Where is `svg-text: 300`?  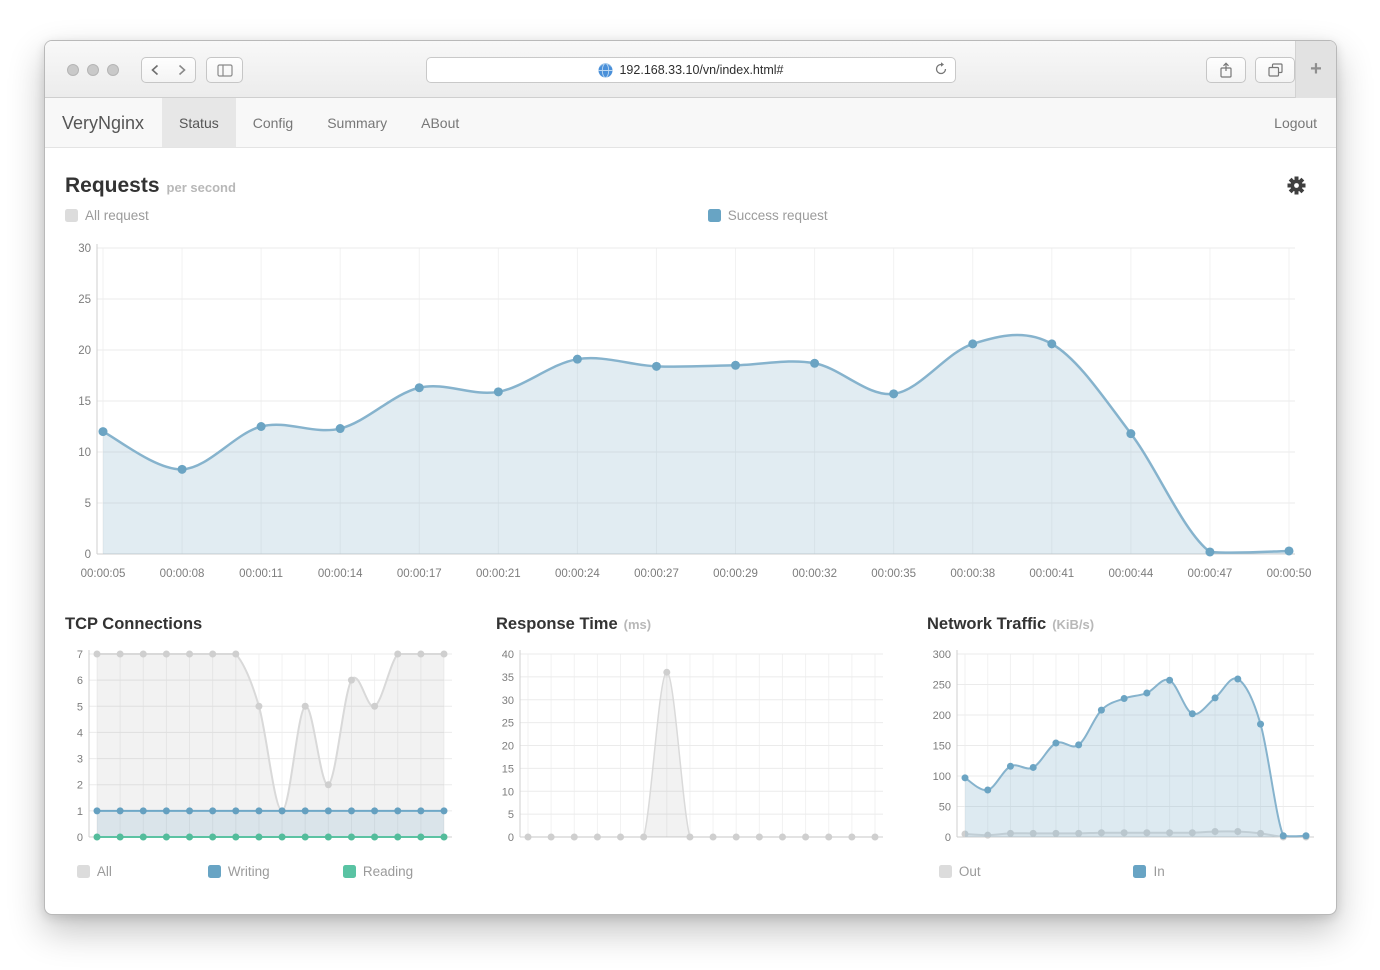
svg-text: 300 is located at coordinates (942, 655).